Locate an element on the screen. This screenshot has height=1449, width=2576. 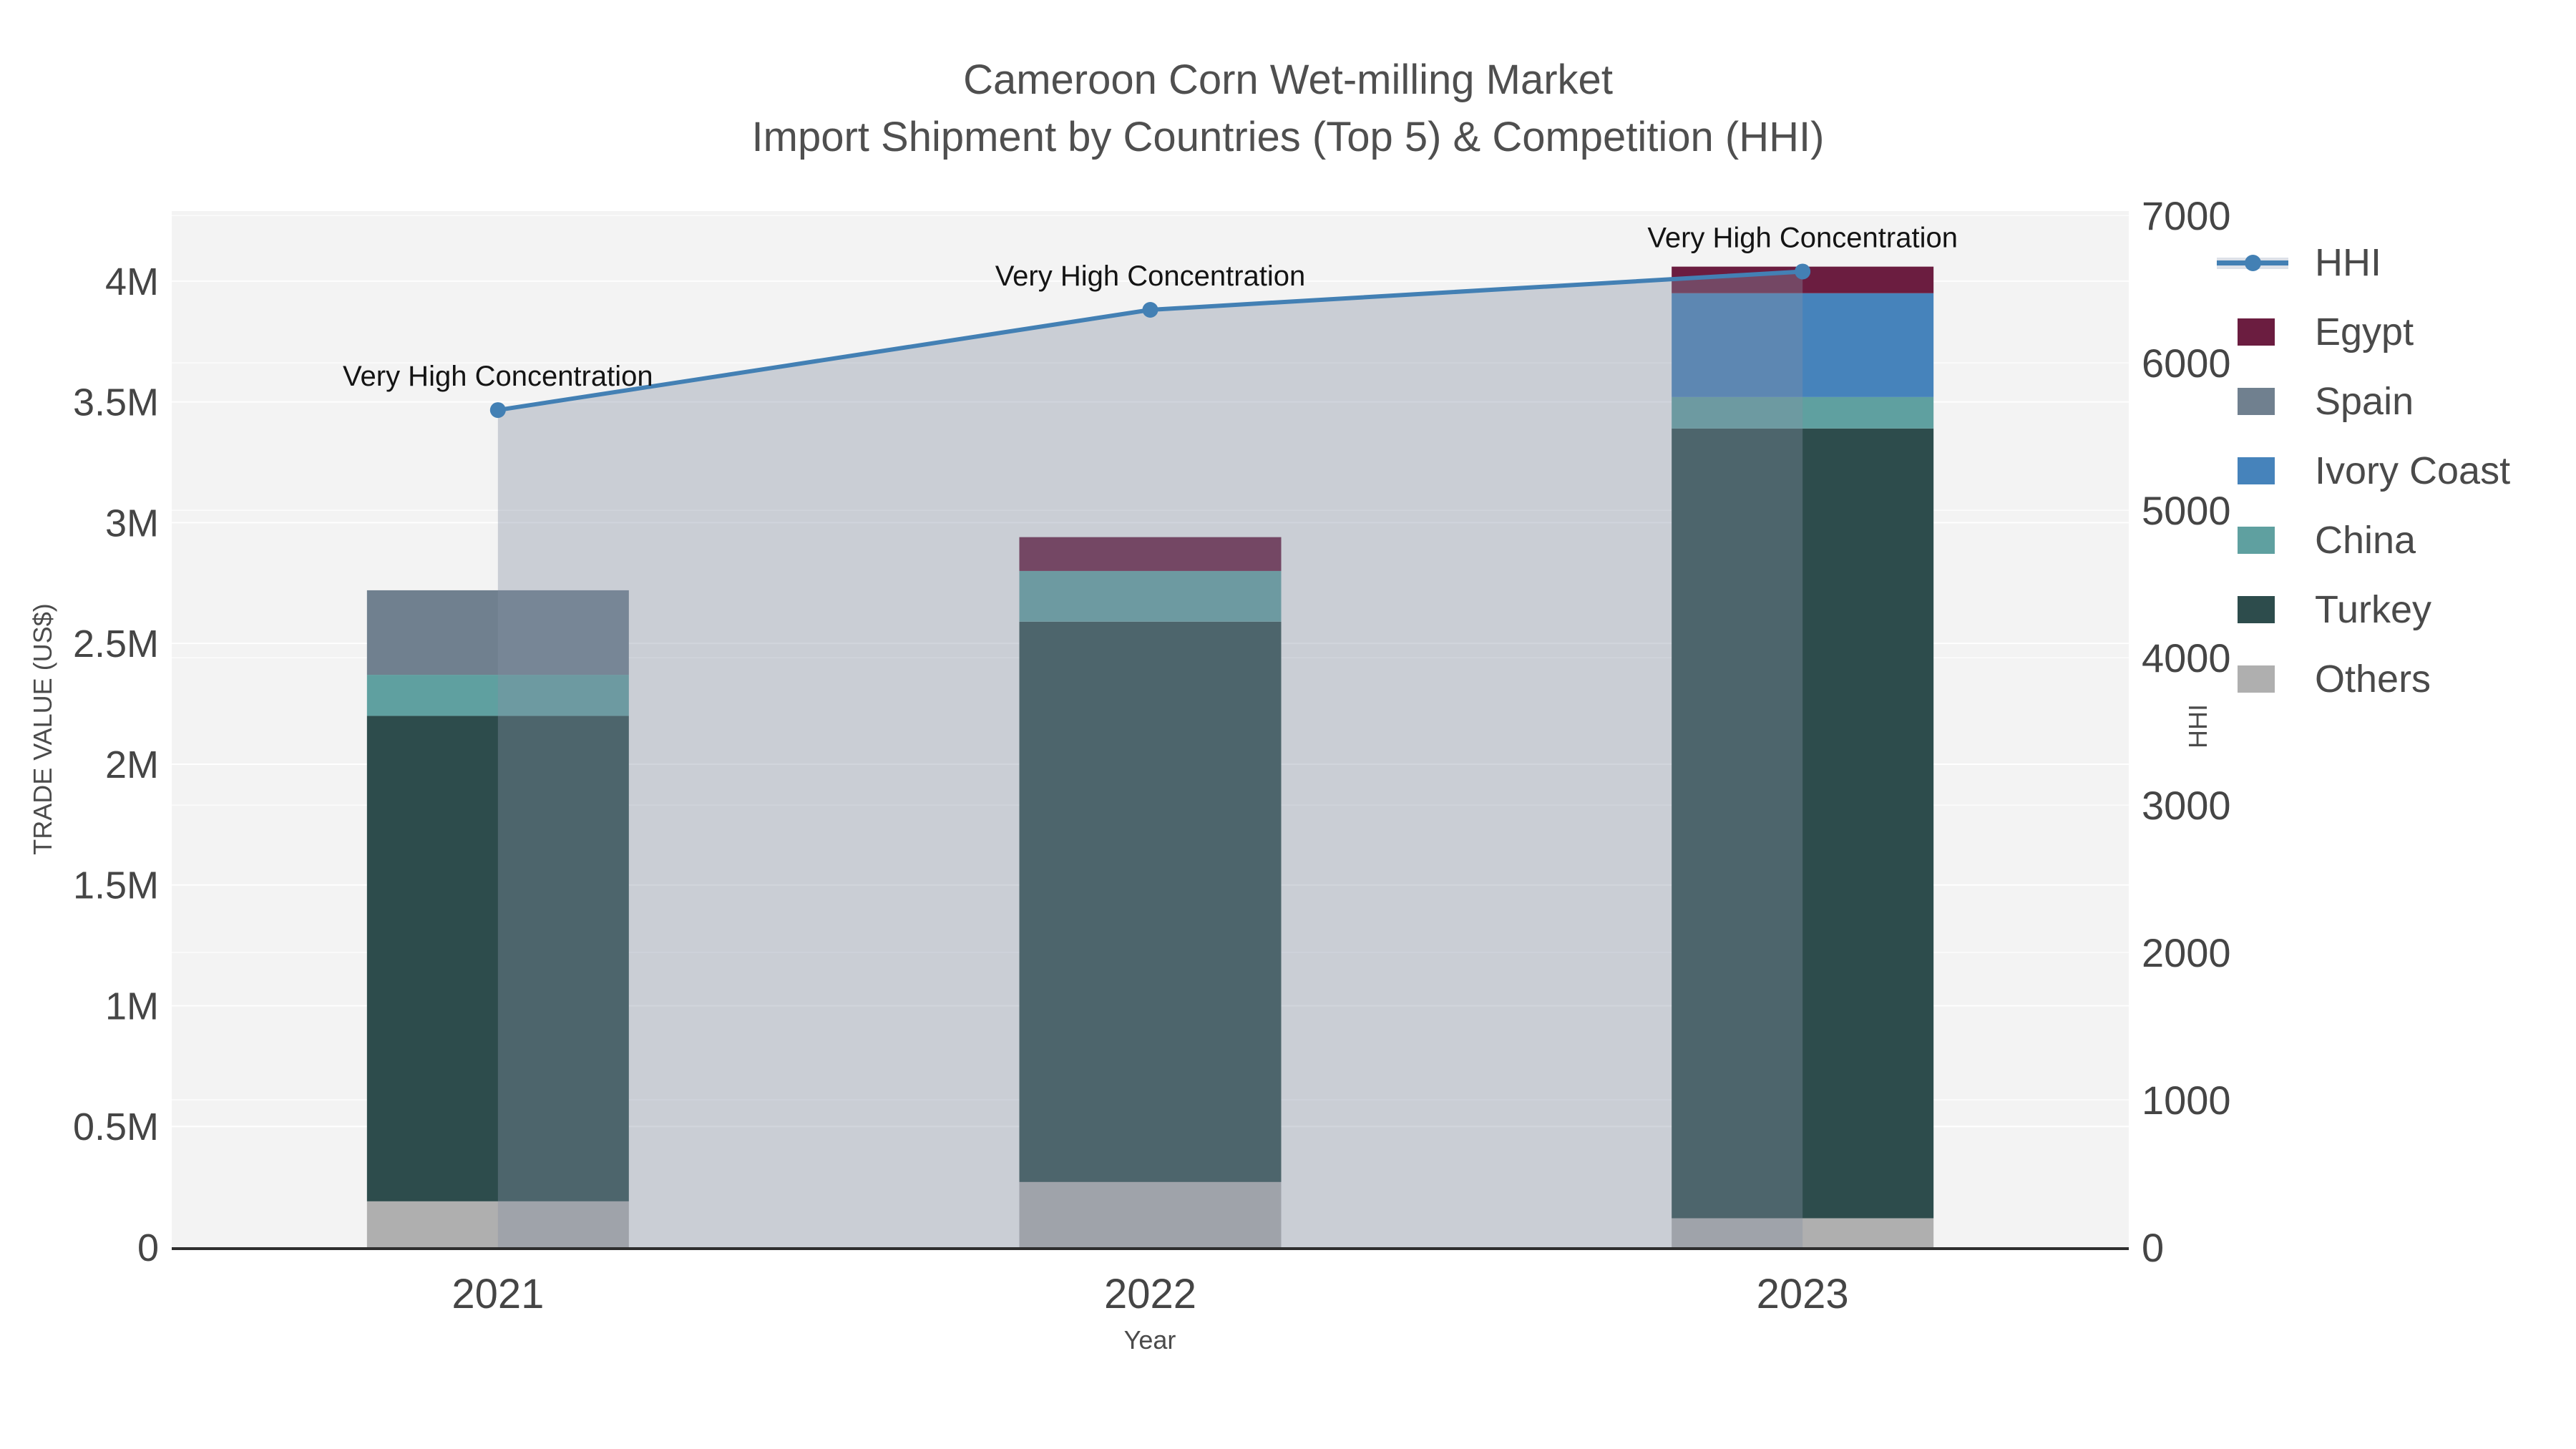
y-right-tick-label: 2000 is located at coordinates (2186, 952).